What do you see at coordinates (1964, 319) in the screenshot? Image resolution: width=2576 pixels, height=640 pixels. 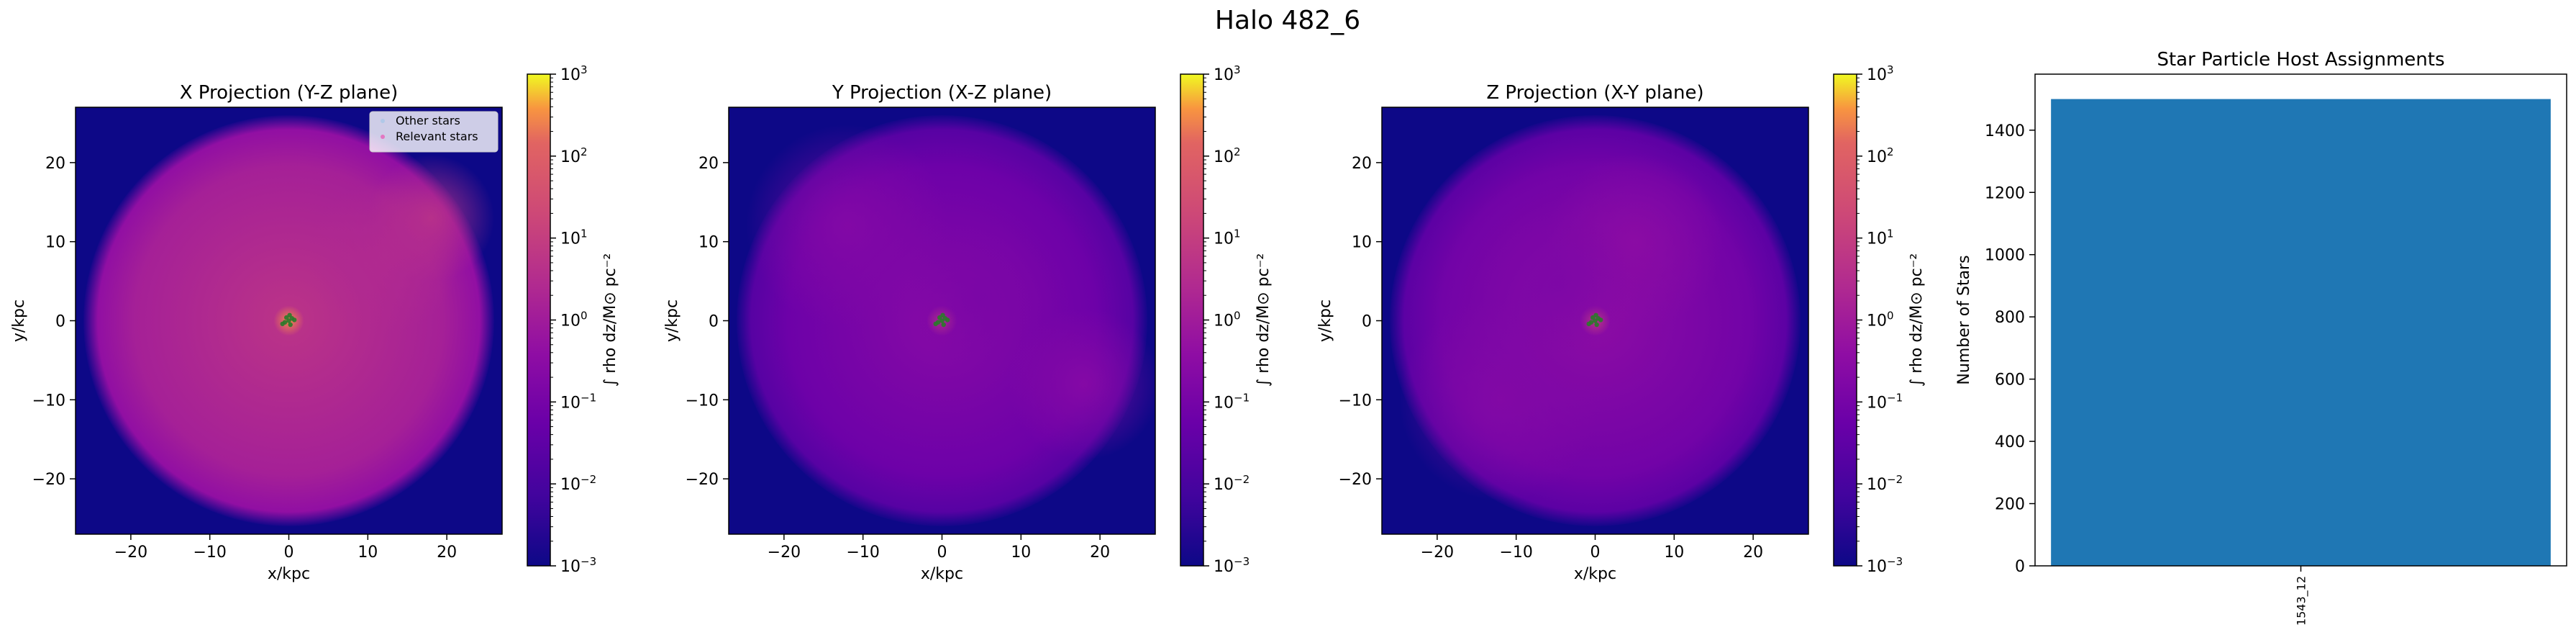 I see `y-axis-label: Number of Stars` at bounding box center [1964, 319].